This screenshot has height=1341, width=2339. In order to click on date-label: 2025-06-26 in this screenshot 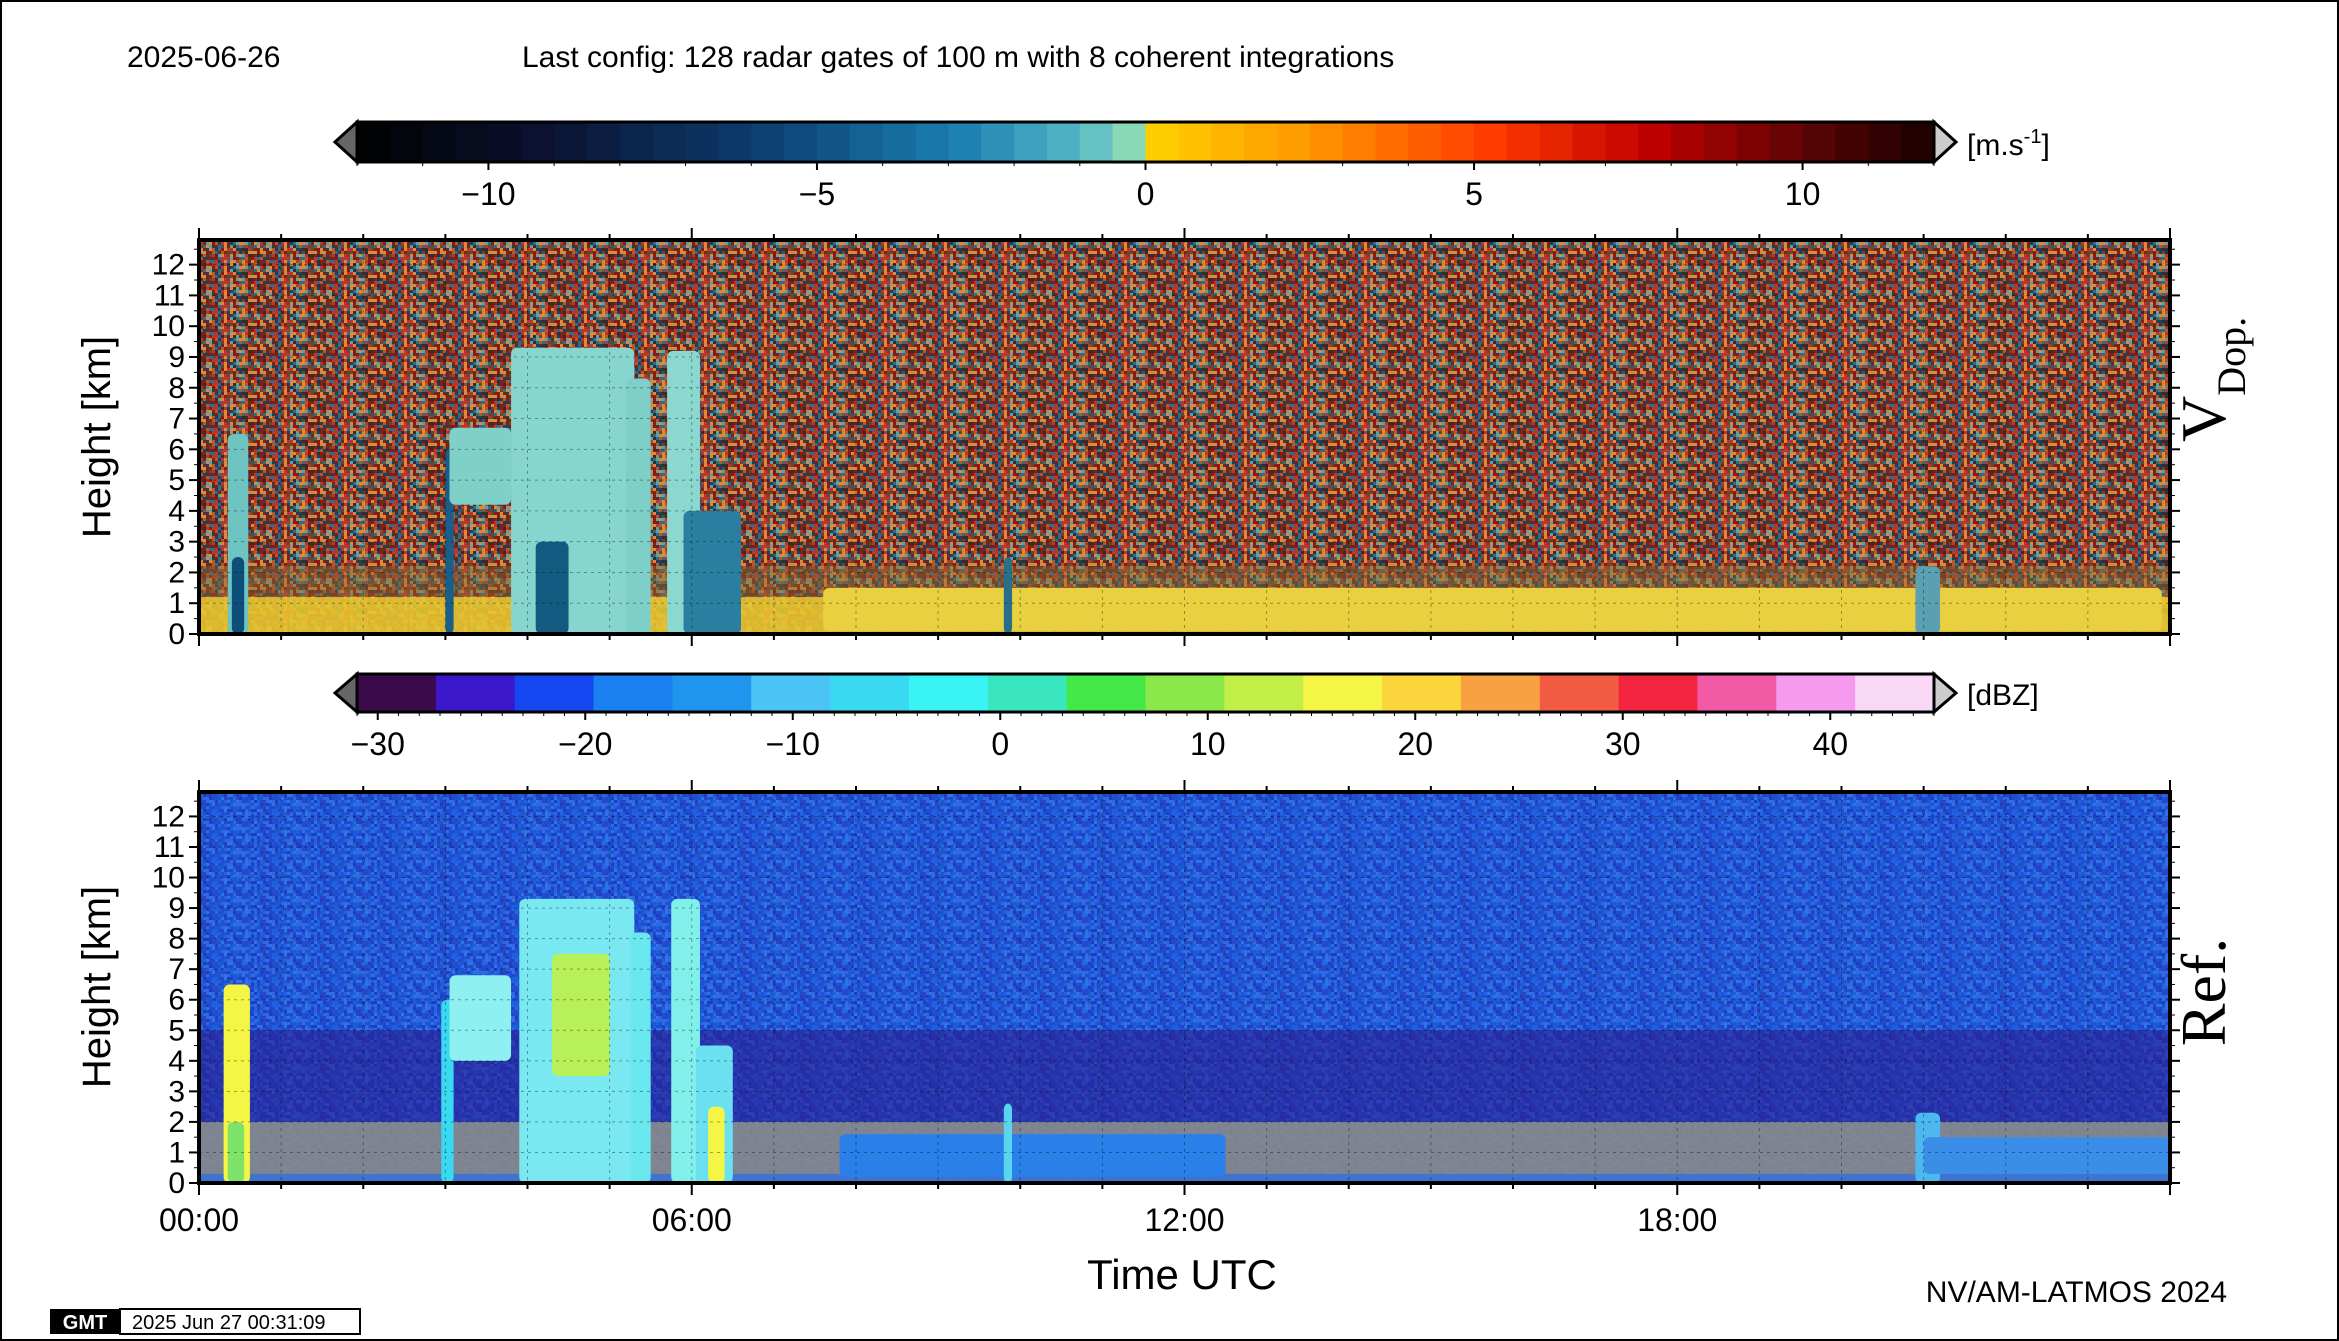, I will do `click(203, 57)`.